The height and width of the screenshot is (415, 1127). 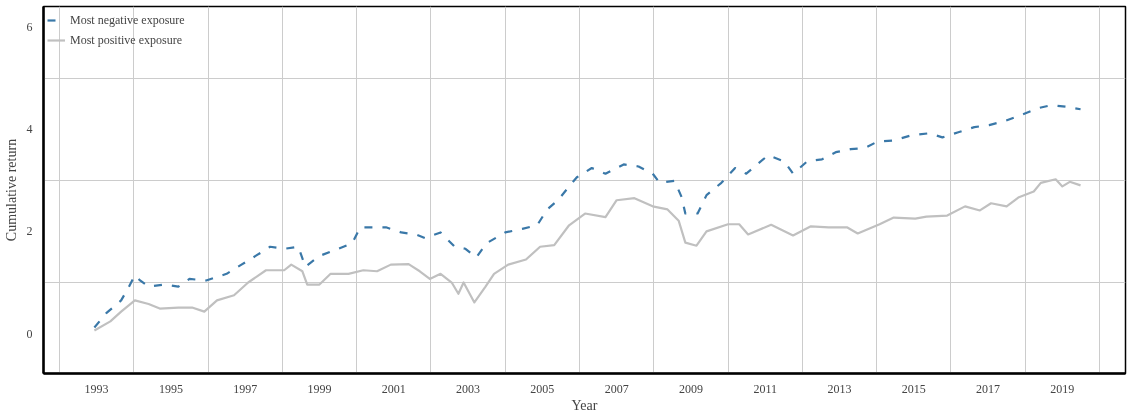 I want to click on x-tick-label: 2005, so click(x=542, y=388).